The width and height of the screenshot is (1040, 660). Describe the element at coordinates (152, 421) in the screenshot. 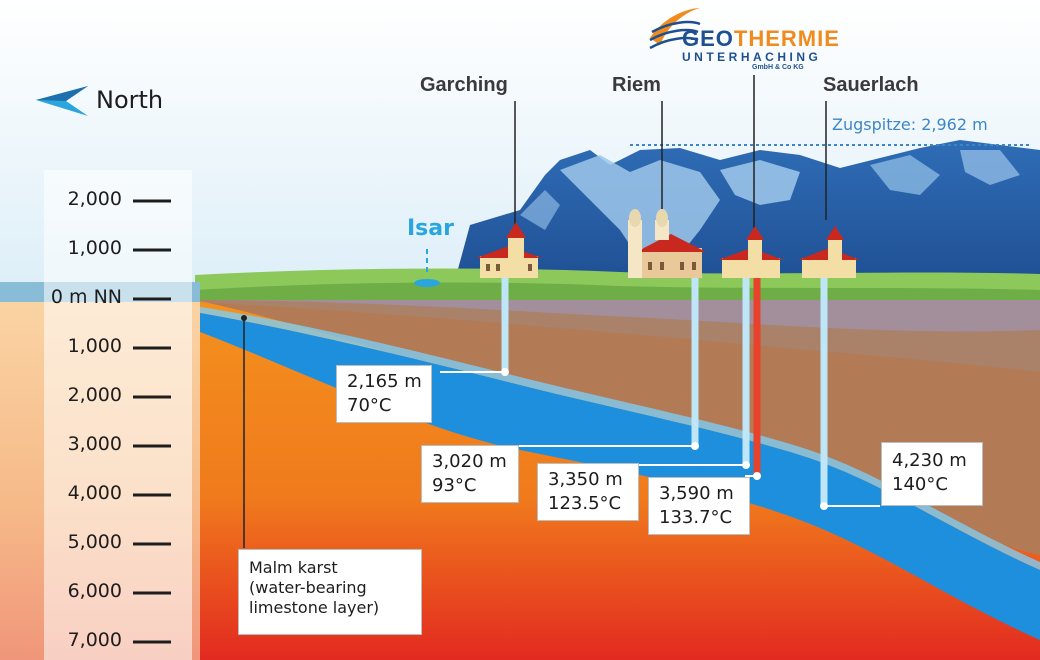

I see `depth-scale-ticks` at that location.